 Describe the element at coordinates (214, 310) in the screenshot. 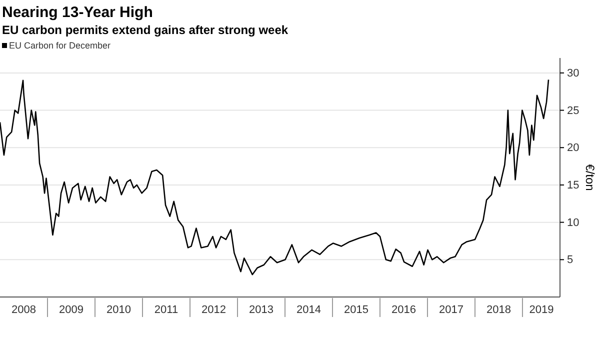

I see `x-tick-label: 2012` at that location.